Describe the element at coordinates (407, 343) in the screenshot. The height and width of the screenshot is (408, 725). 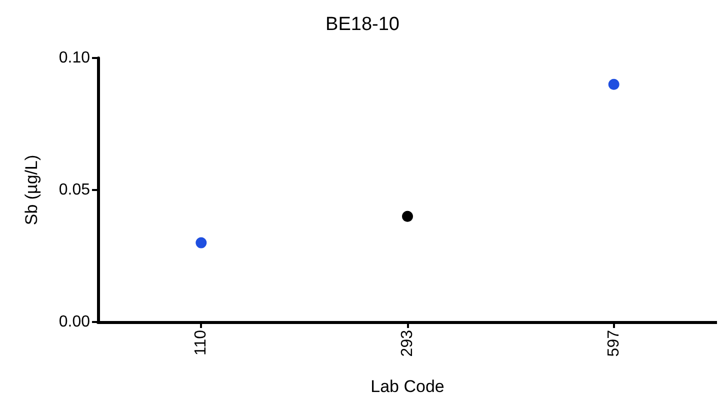
I see `x-tick-label: 293` at that location.